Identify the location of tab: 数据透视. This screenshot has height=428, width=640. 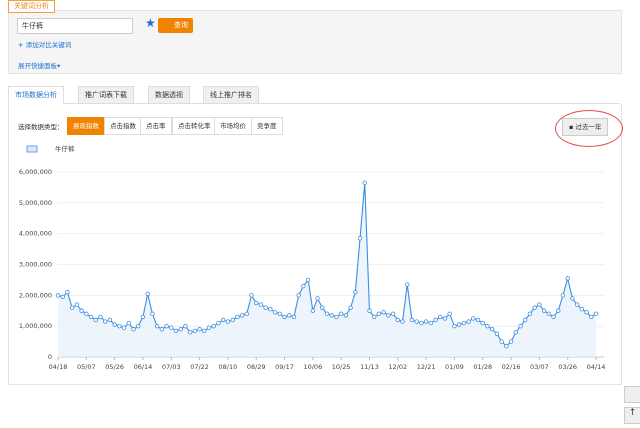
(169, 95).